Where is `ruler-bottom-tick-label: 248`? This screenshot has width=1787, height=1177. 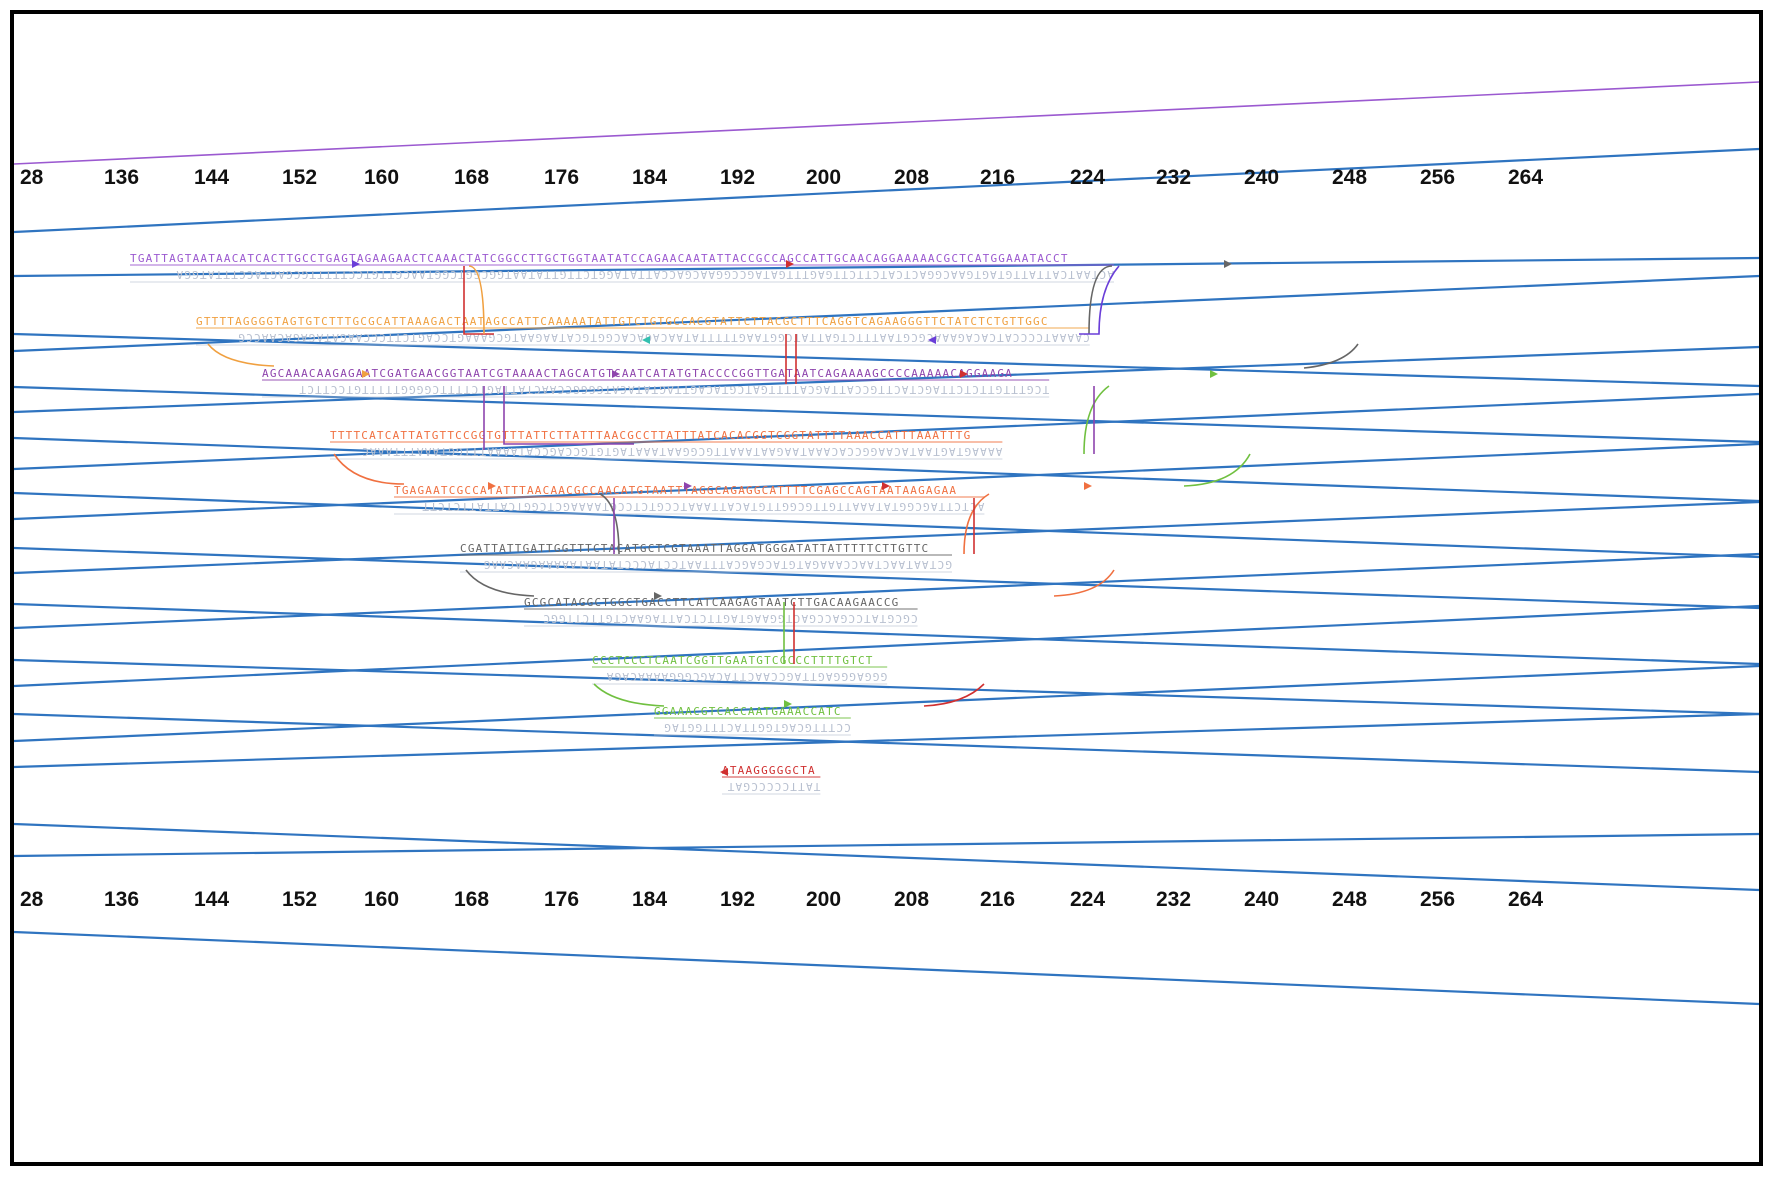 ruler-bottom-tick-label: 248 is located at coordinates (1349, 899).